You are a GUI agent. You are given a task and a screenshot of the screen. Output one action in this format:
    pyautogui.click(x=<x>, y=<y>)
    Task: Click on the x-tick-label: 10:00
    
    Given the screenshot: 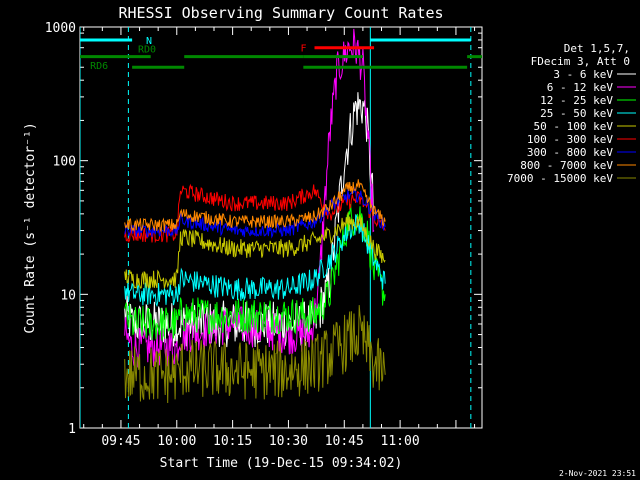 What is the action you would take?
    pyautogui.click(x=176, y=441)
    